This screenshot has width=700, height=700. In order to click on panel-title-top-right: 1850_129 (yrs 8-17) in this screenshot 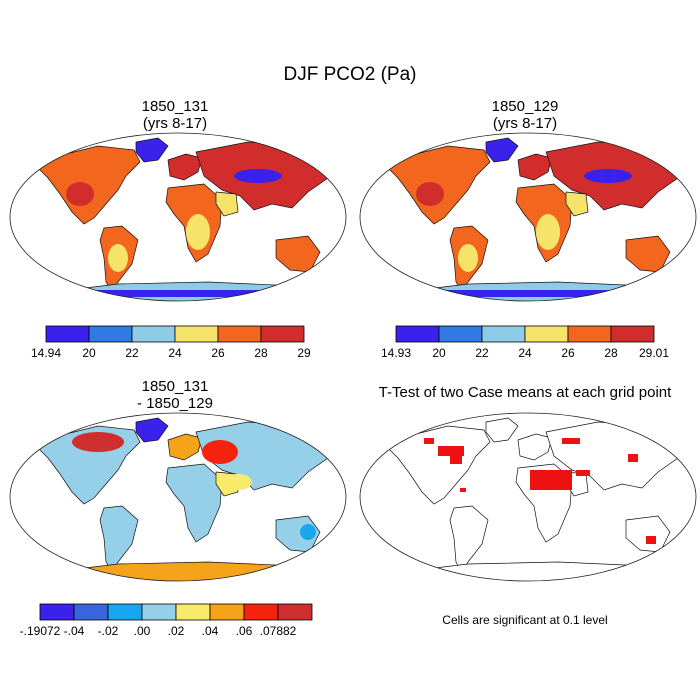, I will do `click(525, 115)`.